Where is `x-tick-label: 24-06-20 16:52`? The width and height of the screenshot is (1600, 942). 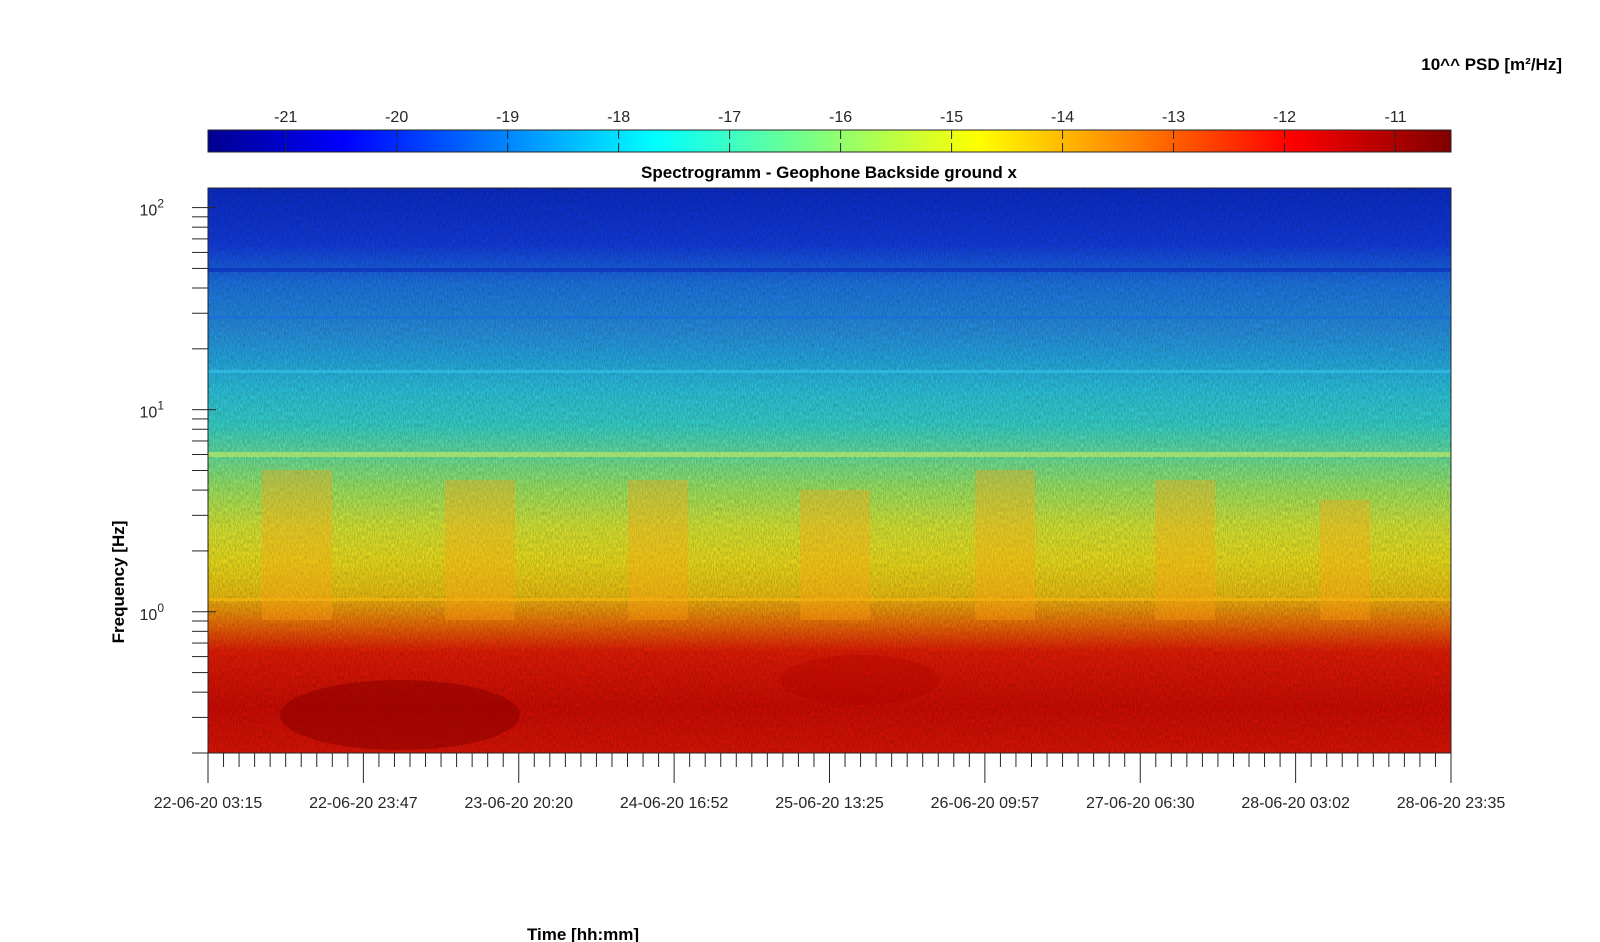 x-tick-label: 24-06-20 16:52 is located at coordinates (674, 803).